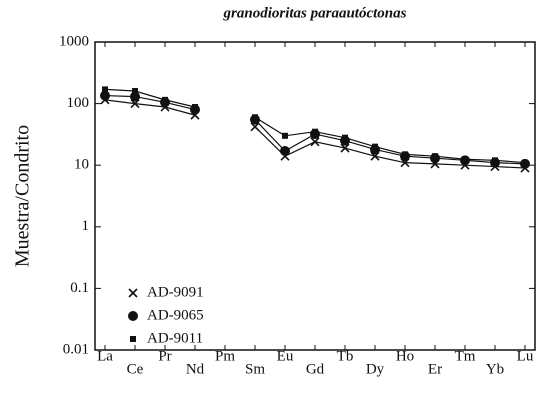 Image resolution: width=549 pixels, height=414 pixels. I want to click on x-tick-label: Dy, so click(375, 369).